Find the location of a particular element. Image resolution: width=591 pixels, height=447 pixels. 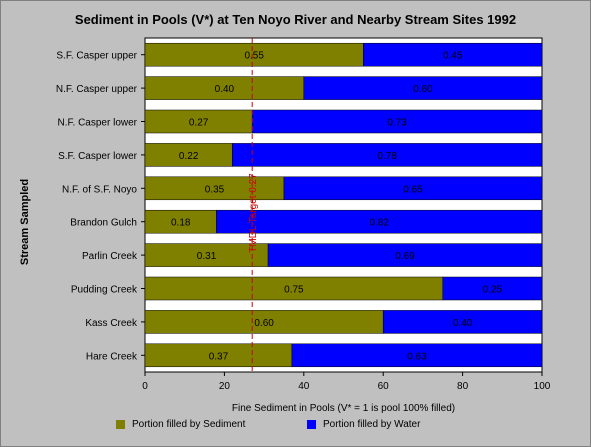

bar-label-water: 0.40 is located at coordinates (463, 323).